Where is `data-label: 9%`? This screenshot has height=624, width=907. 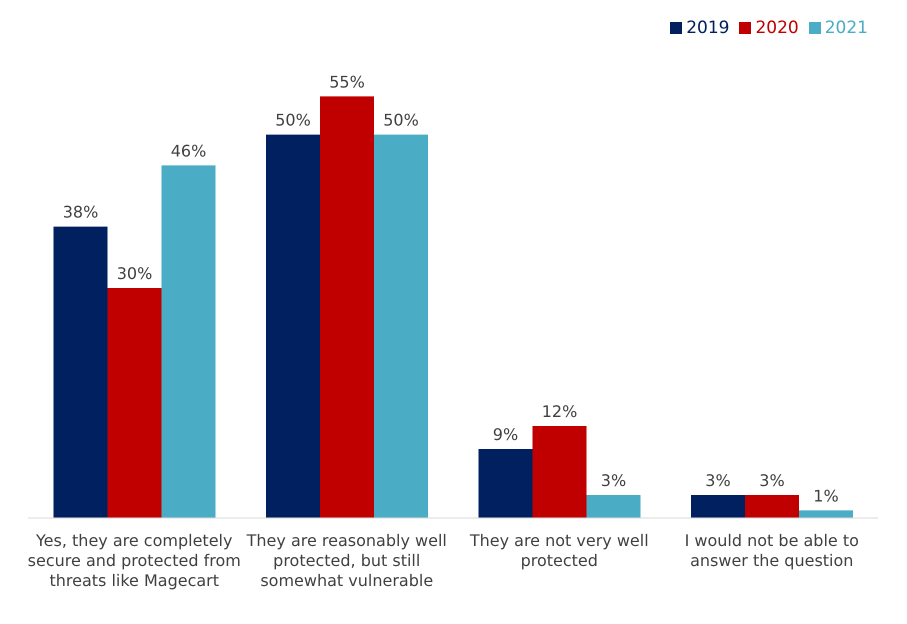
data-label: 9% is located at coordinates (505, 434).